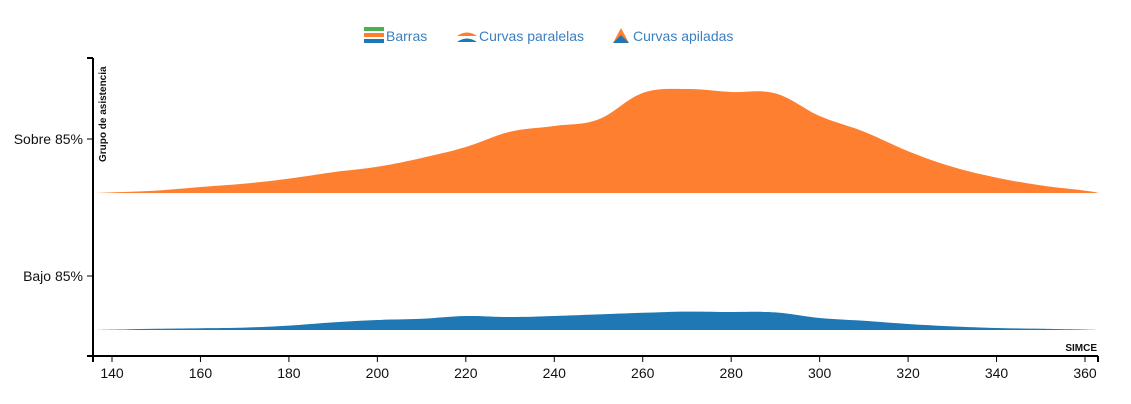 This screenshot has height=404, width=1131. I want to click on x-tick-label: 160, so click(201, 373).